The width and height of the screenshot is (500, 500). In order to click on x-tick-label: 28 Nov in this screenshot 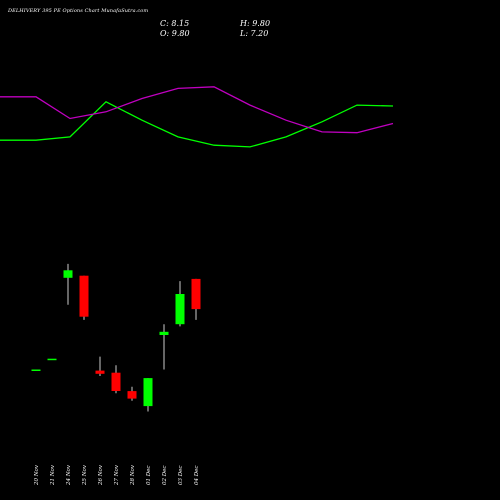, I will do `click(133, 475)`.